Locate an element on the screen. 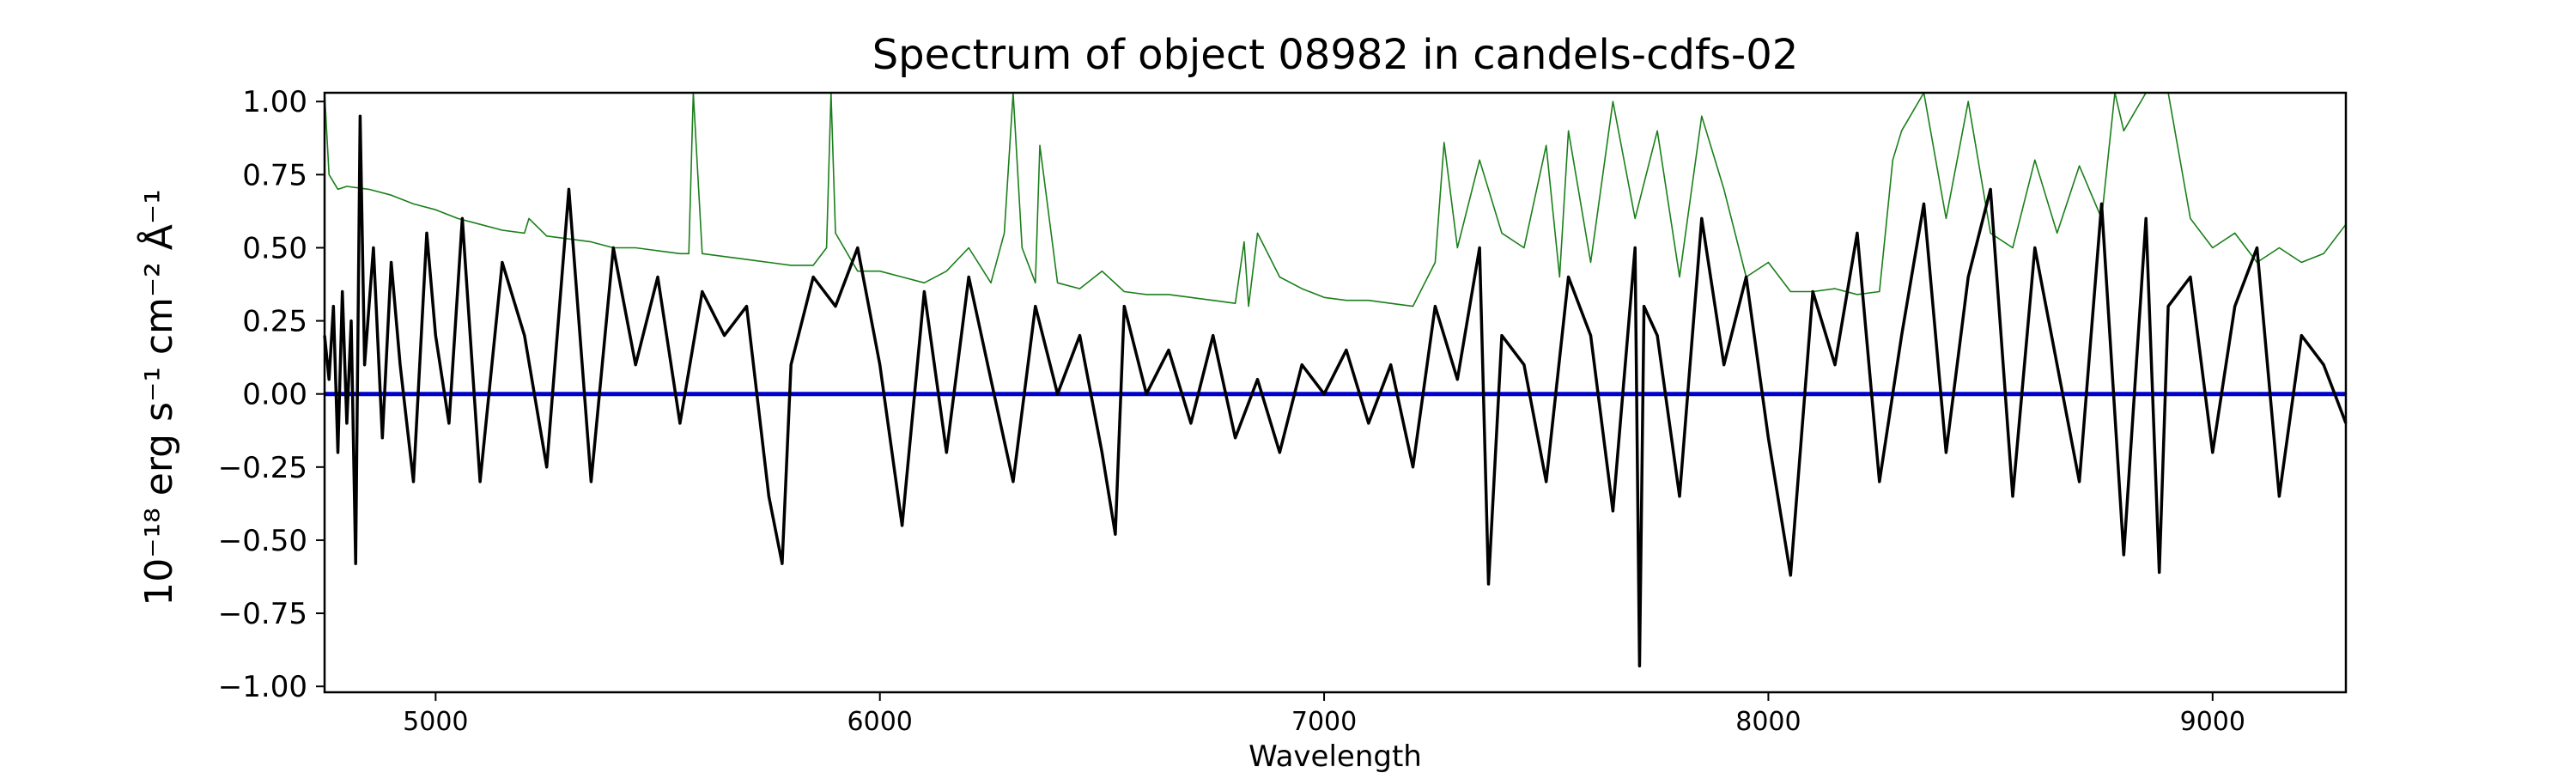 The width and height of the screenshot is (2576, 773). x-axis-label: Wavelength is located at coordinates (1335, 756).